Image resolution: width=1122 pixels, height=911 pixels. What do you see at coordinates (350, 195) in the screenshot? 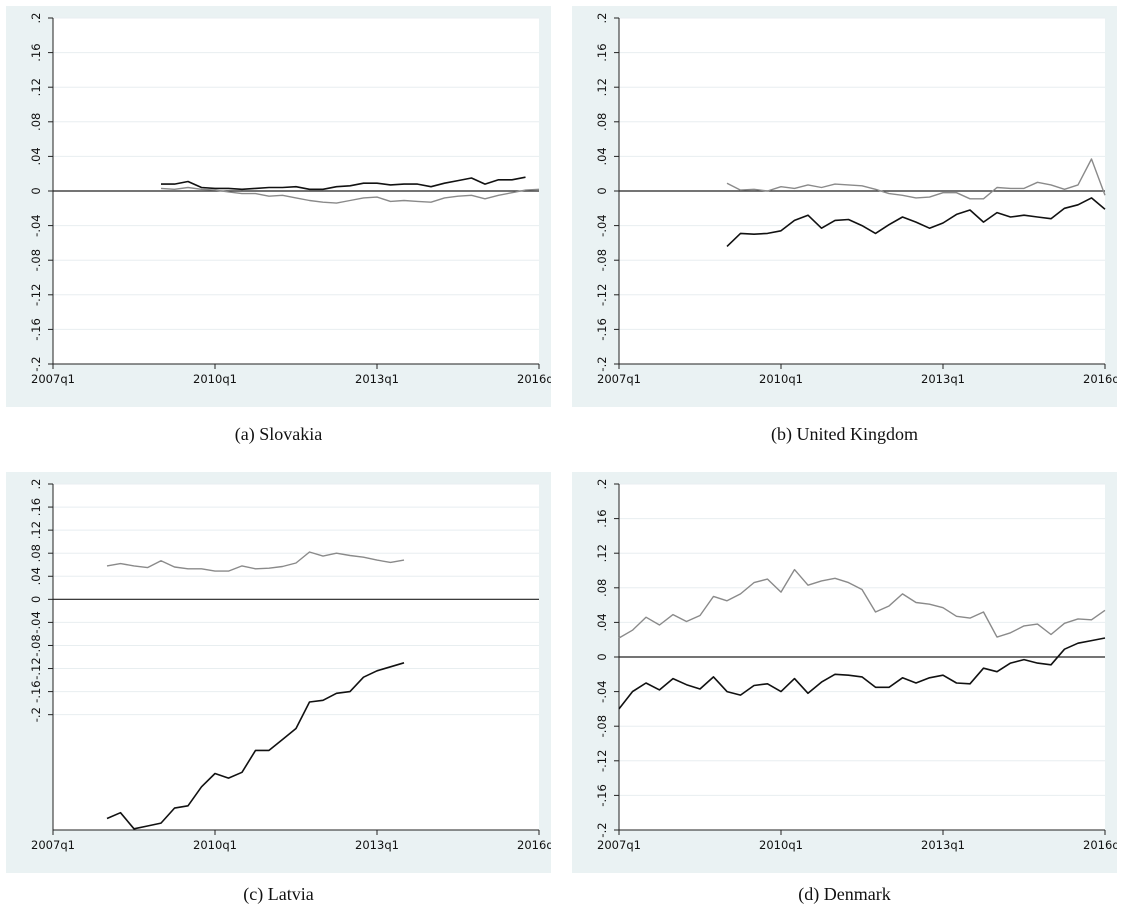
I see `chart-a-series-2-line` at bounding box center [350, 195].